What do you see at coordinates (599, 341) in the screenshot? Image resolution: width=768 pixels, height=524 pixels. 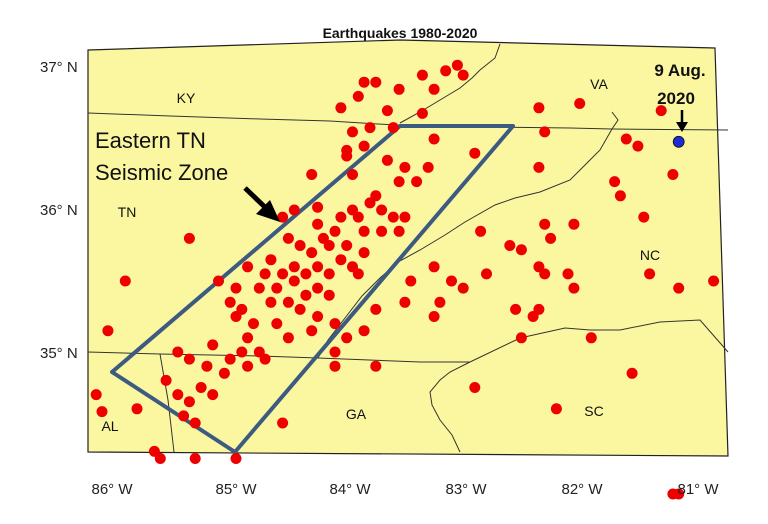 I see `nc-sc-border` at bounding box center [599, 341].